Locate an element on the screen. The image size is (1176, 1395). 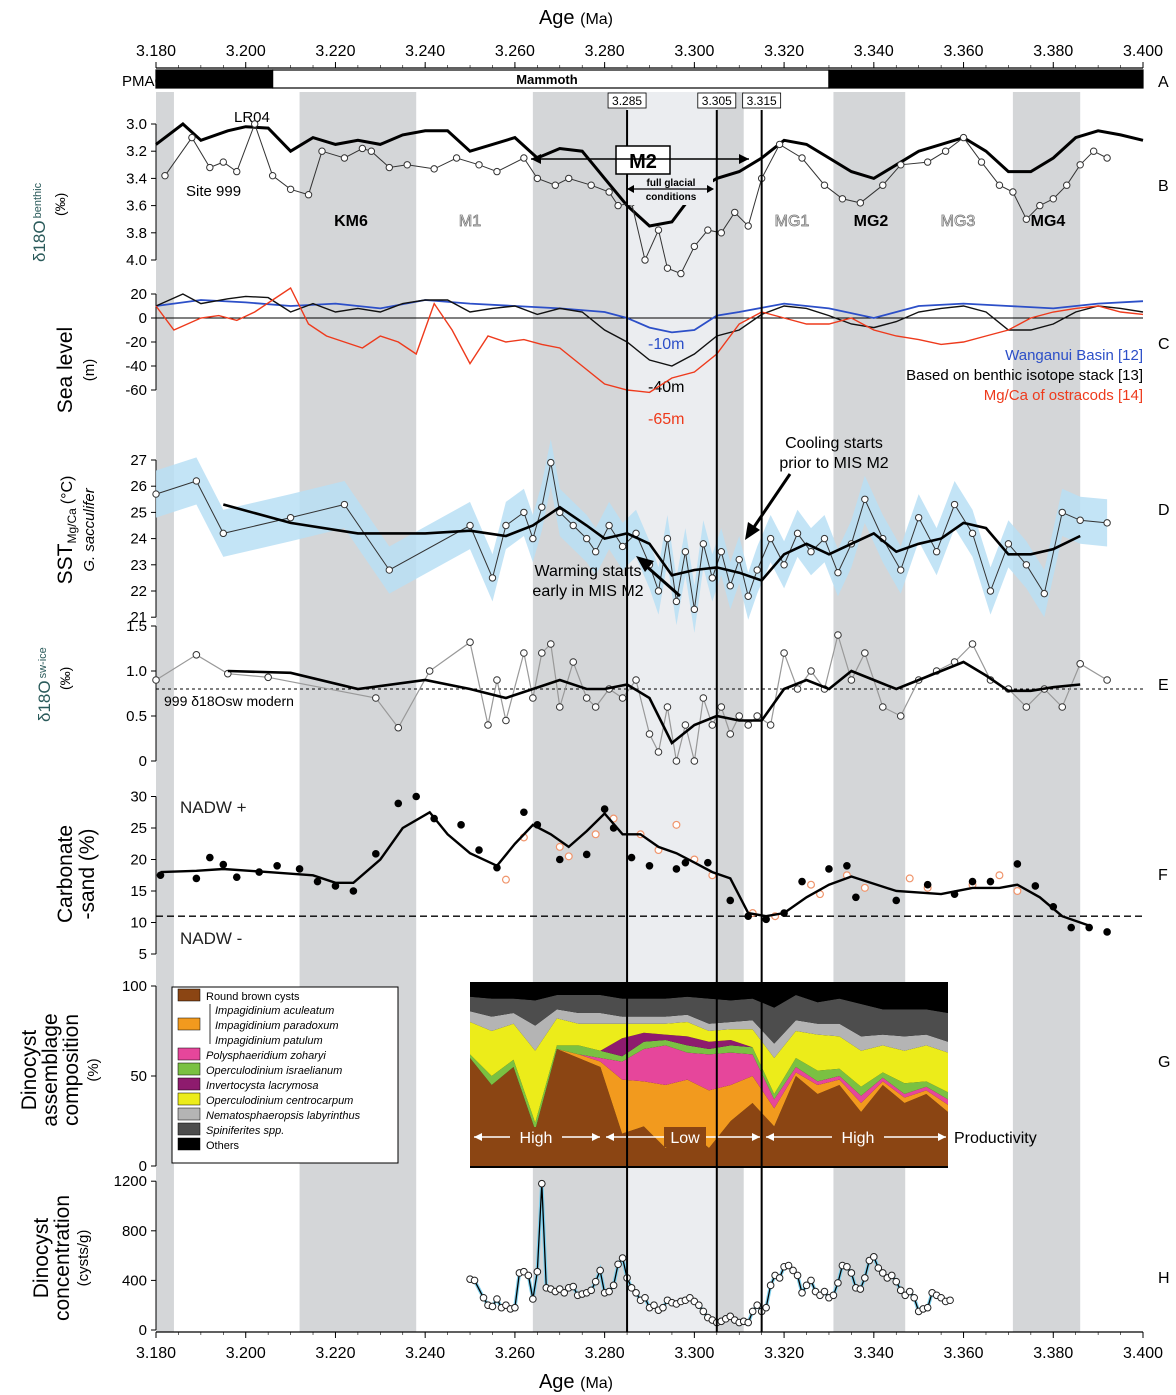
productivity-arrow-left-icon is located at coordinates (478, 1137).